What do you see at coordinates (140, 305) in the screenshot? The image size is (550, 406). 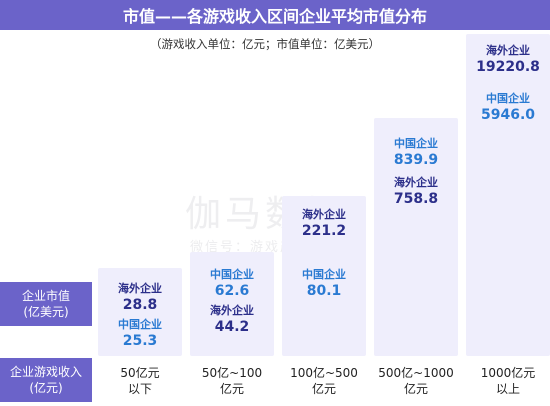 I see `data-label: 28.8` at bounding box center [140, 305].